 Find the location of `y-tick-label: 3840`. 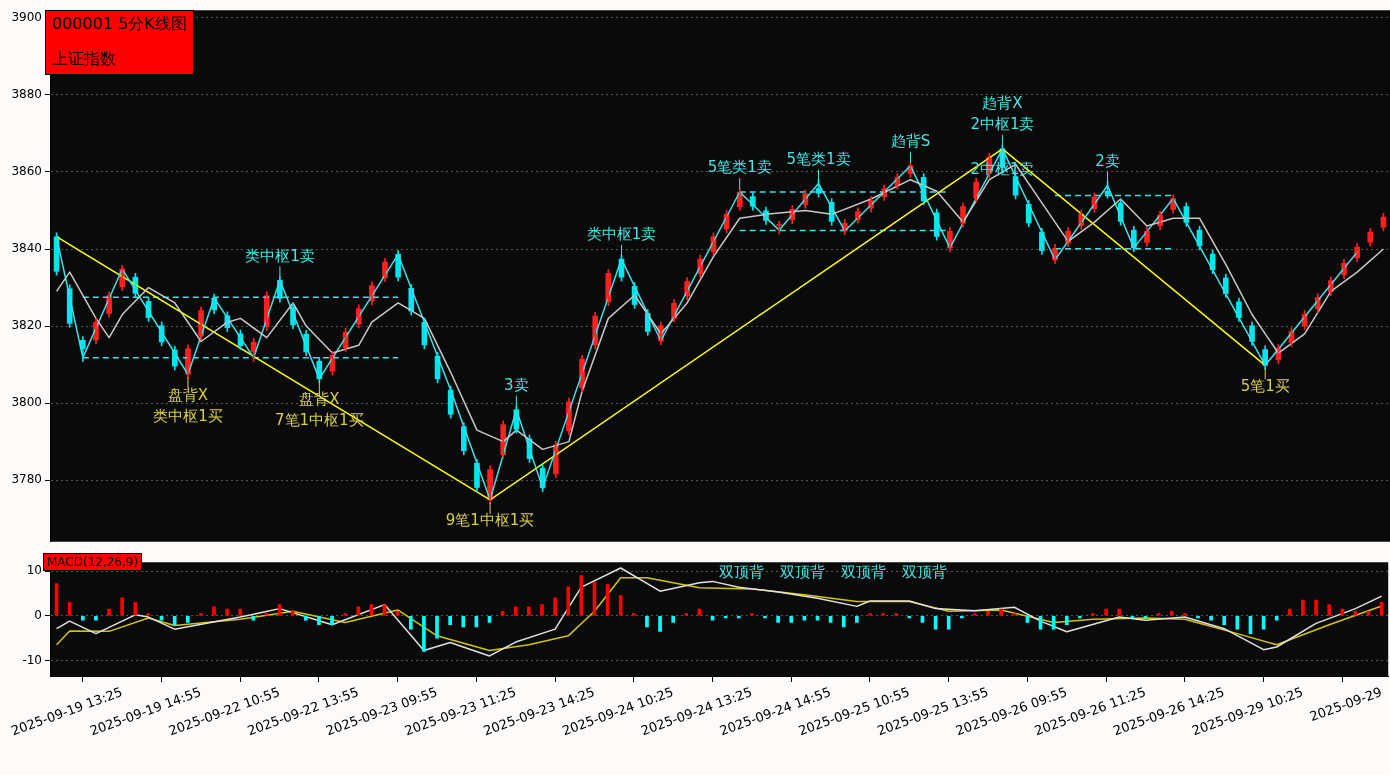

y-tick-label: 3840 is located at coordinates (26, 248).